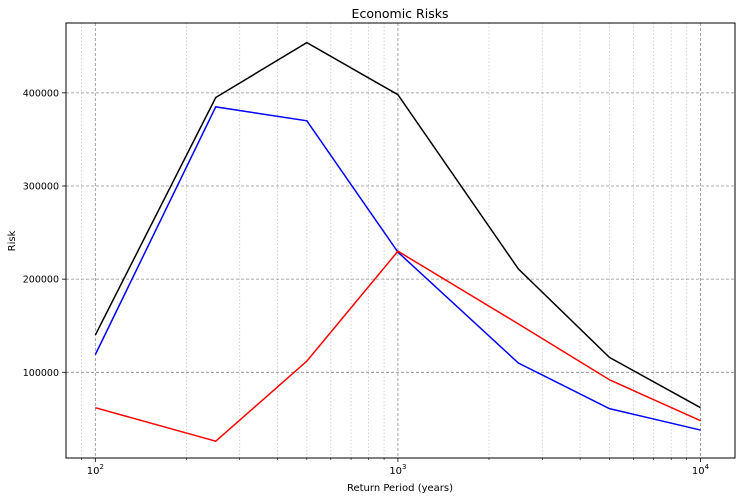 This screenshot has height=500, width=742. I want to click on x-axis-label: Return Period (years), so click(400, 488).